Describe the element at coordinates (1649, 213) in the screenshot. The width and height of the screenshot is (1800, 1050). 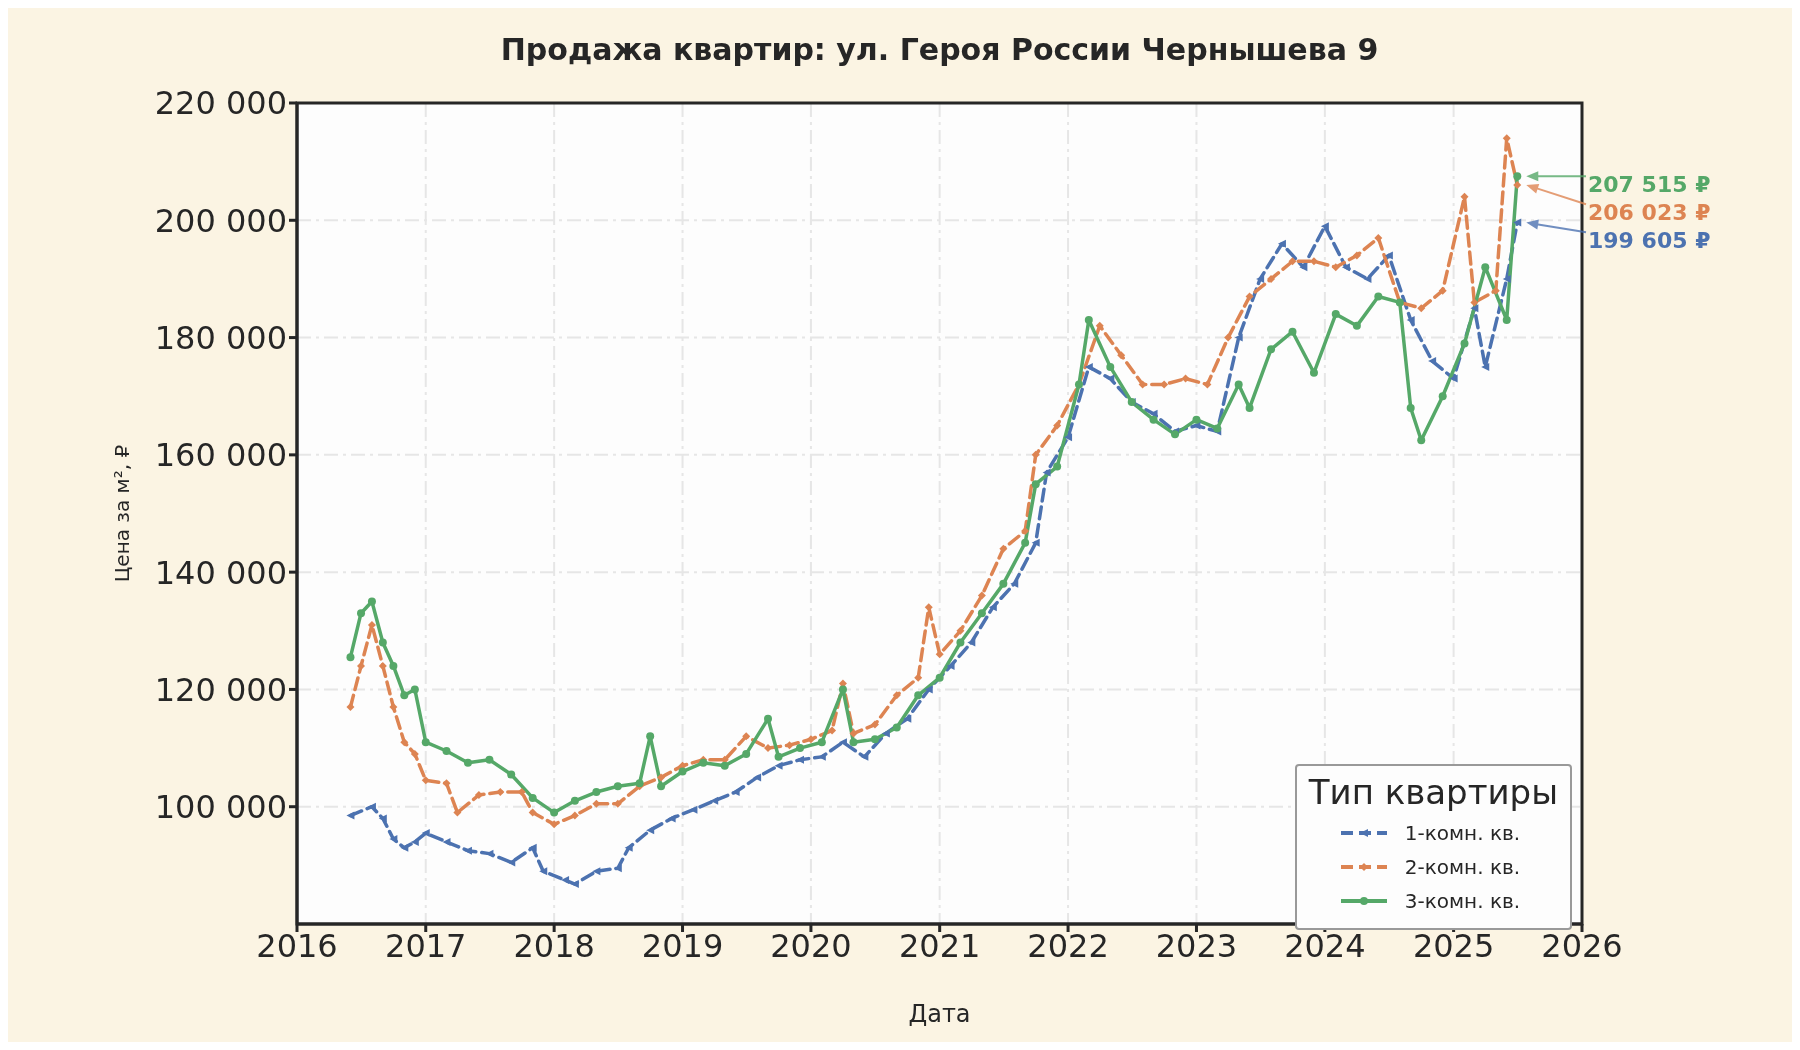
I see `text: 206 023 ₽` at that location.